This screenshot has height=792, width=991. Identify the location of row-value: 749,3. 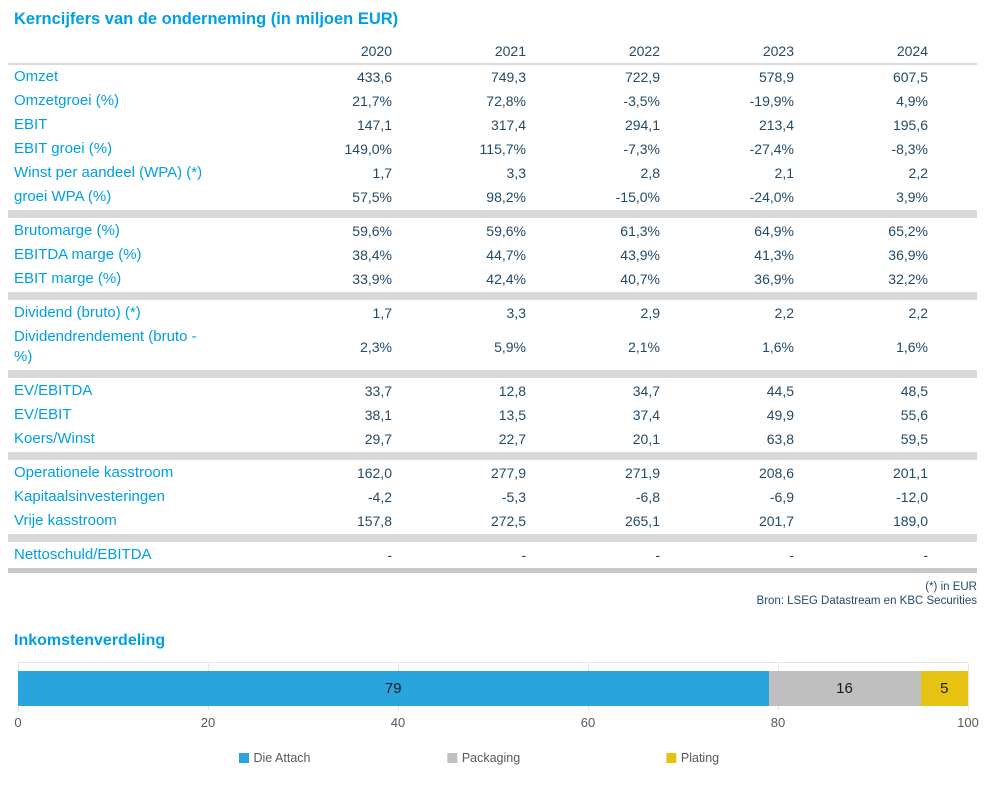
(508, 77).